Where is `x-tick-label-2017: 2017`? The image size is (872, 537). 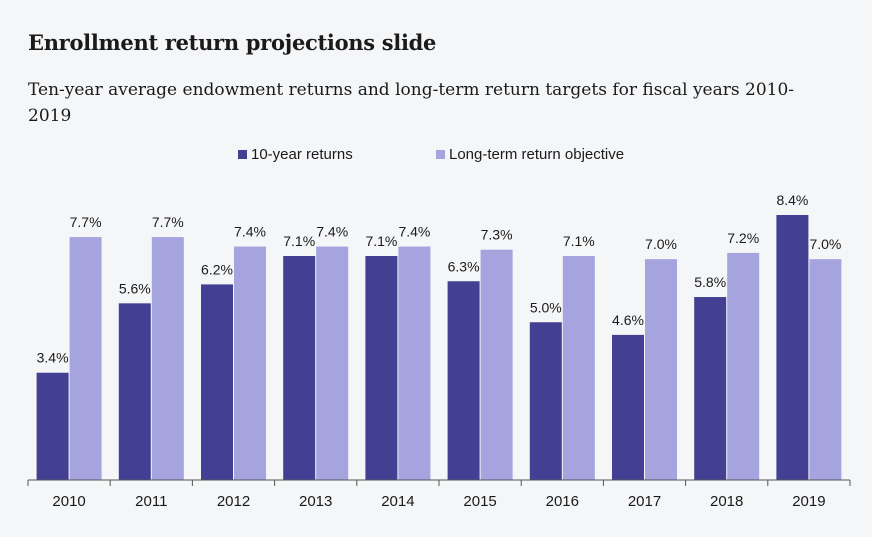
x-tick-label-2017: 2017 is located at coordinates (644, 501).